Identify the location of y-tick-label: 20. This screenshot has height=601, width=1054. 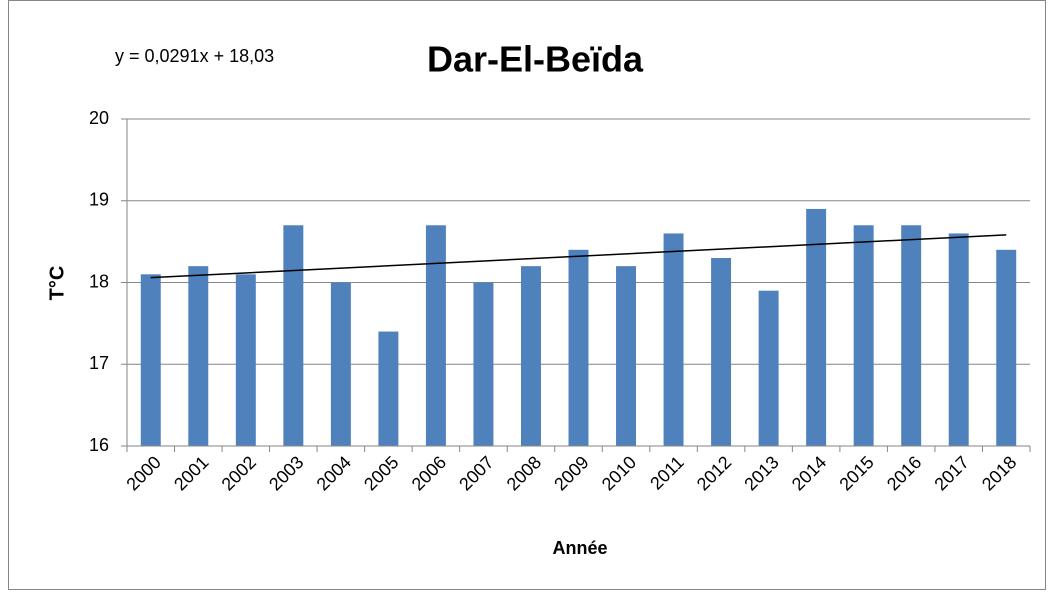
(99, 118).